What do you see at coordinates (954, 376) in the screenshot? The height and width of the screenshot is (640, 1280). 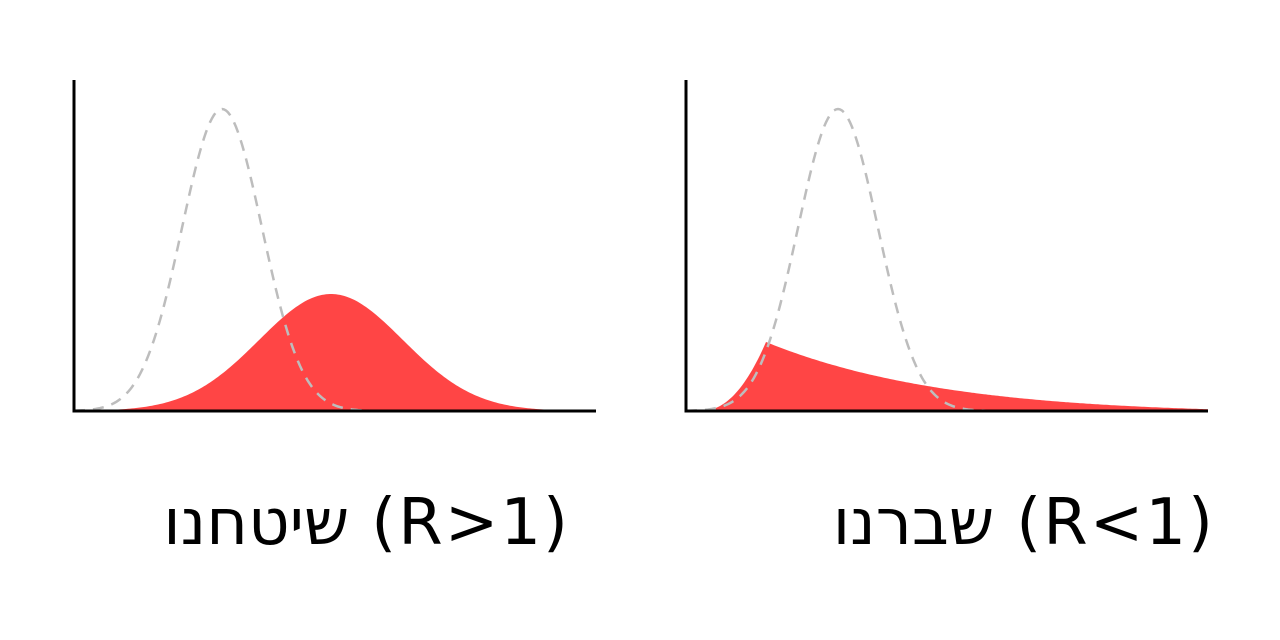 I see `right-red-curve` at bounding box center [954, 376].